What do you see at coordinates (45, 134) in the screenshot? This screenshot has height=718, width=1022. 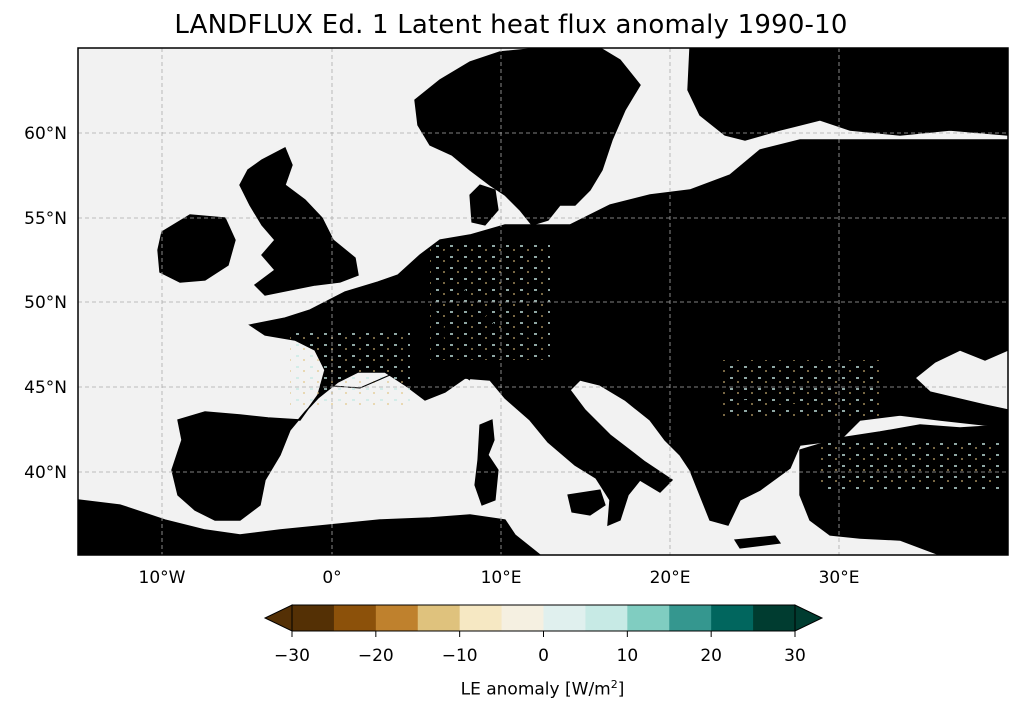 I see `y-tick-label: 60°N` at bounding box center [45, 134].